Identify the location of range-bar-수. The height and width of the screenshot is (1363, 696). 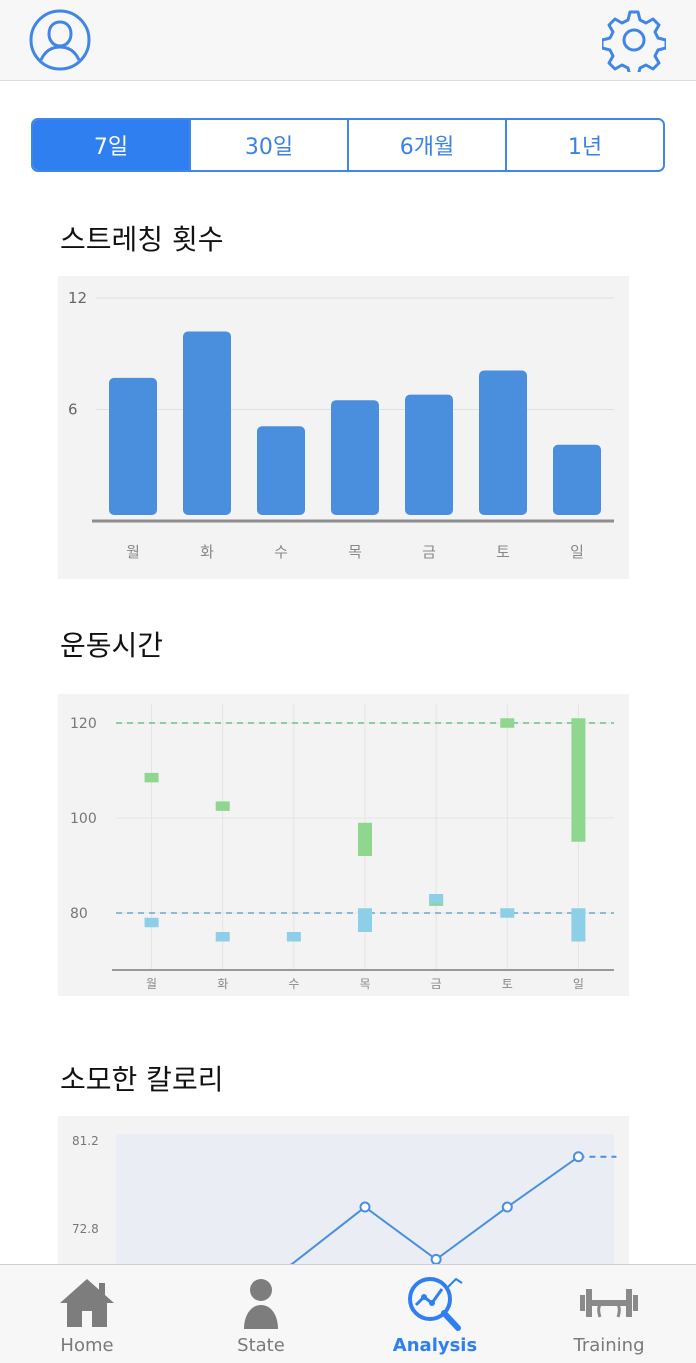
(293, 937).